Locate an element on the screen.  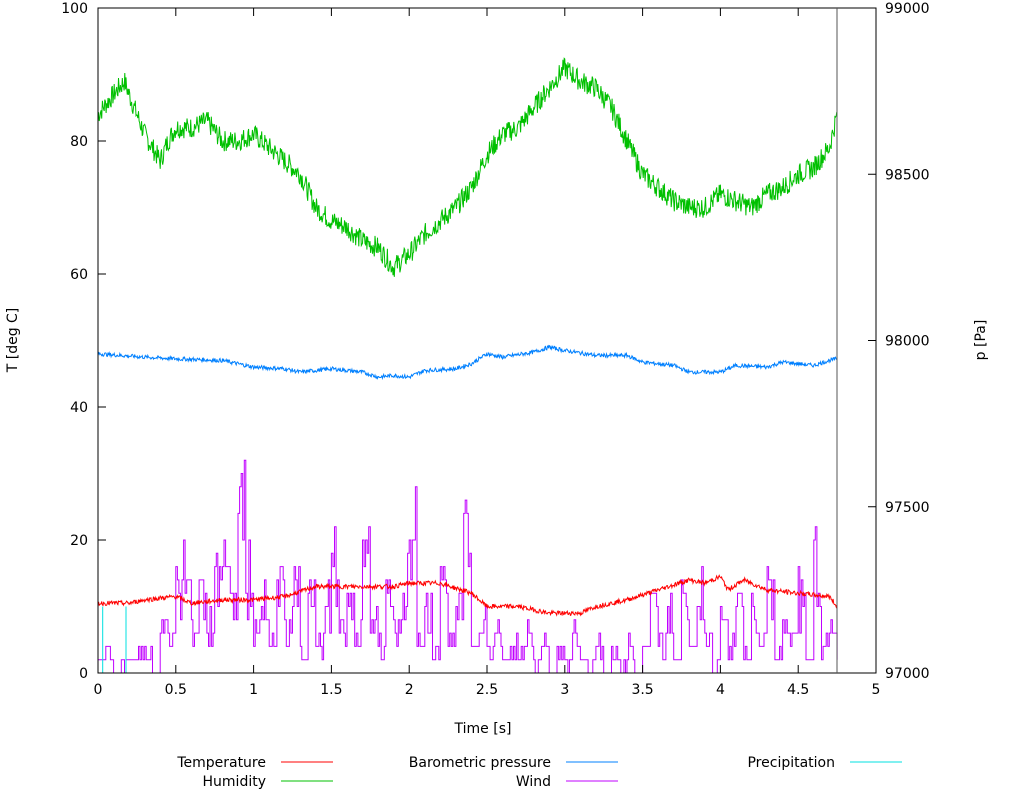
series-barometric-pressure is located at coordinates (467, 362).